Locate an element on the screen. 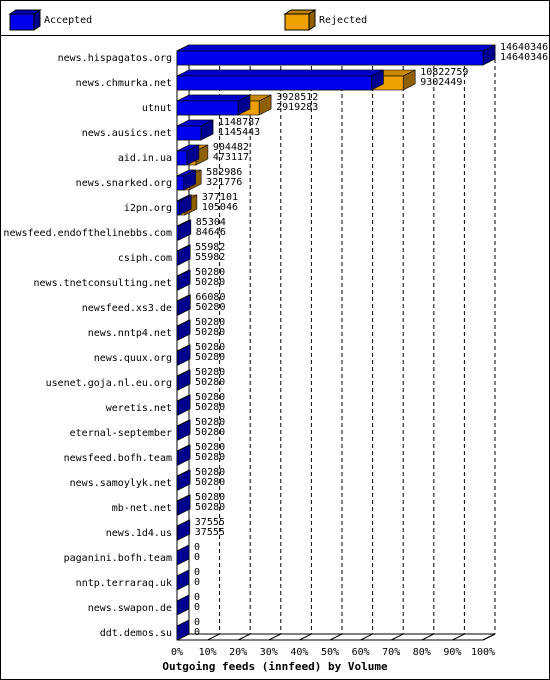 The height and width of the screenshot is (680, 550). category-label: paganini.bofh.team is located at coordinates (118, 558).